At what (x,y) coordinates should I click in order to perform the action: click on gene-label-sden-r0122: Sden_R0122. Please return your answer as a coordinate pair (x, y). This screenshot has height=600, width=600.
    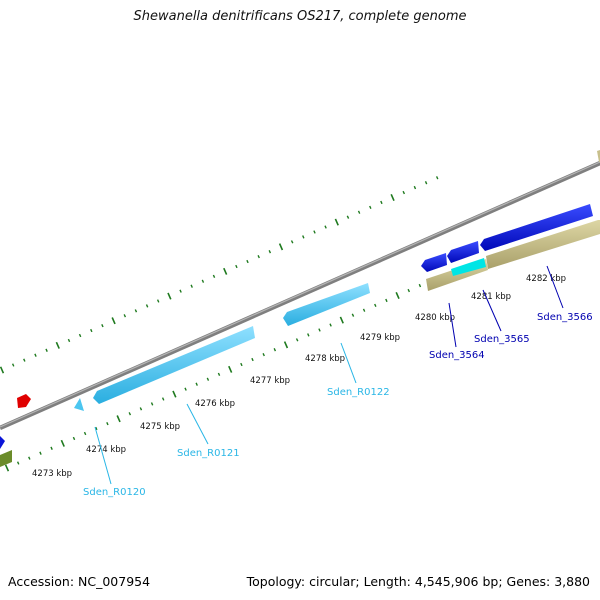
    Looking at the image, I should click on (358, 392).